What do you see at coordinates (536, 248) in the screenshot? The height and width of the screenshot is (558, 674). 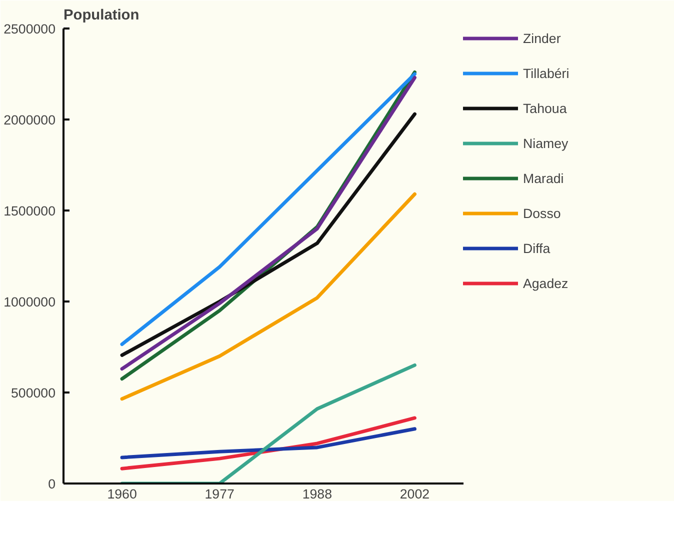 I see `legend-label: Diffa` at bounding box center [536, 248].